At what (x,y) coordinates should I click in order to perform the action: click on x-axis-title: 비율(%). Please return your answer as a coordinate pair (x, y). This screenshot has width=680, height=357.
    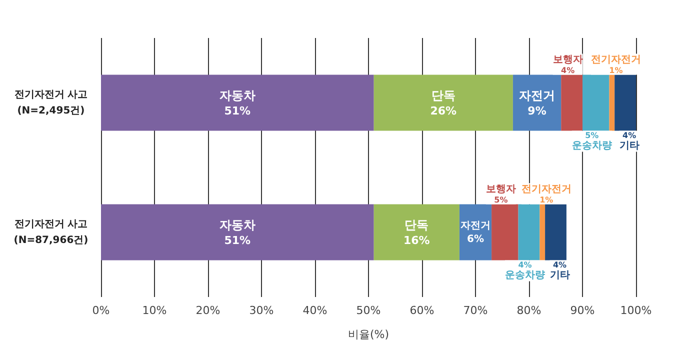
    Looking at the image, I should click on (369, 334).